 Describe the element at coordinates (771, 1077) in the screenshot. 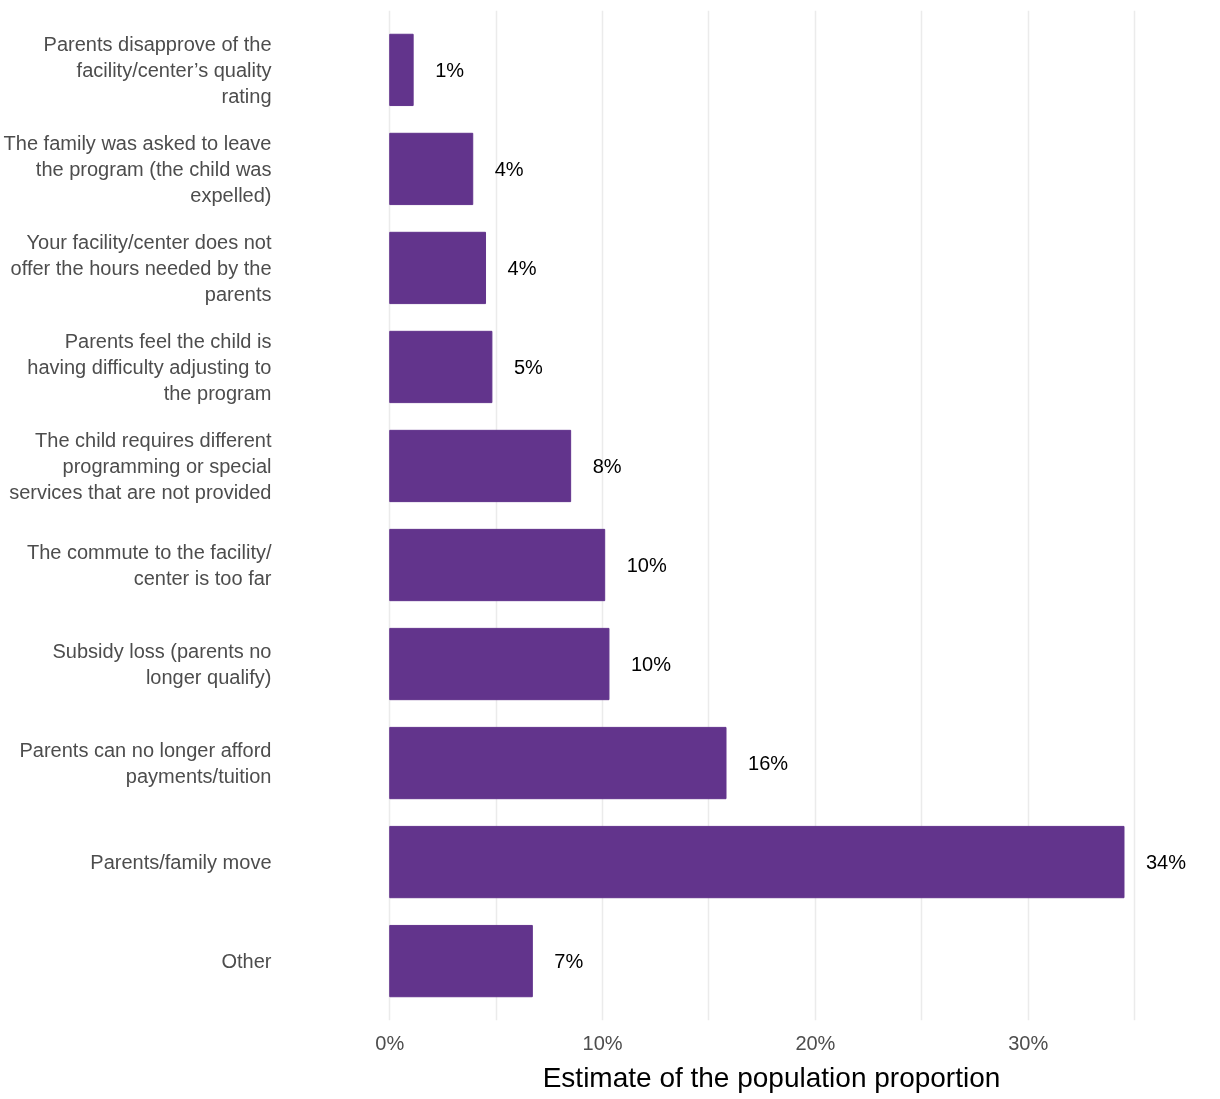

I see `x-axis-title: Estimate of the population proportion` at that location.